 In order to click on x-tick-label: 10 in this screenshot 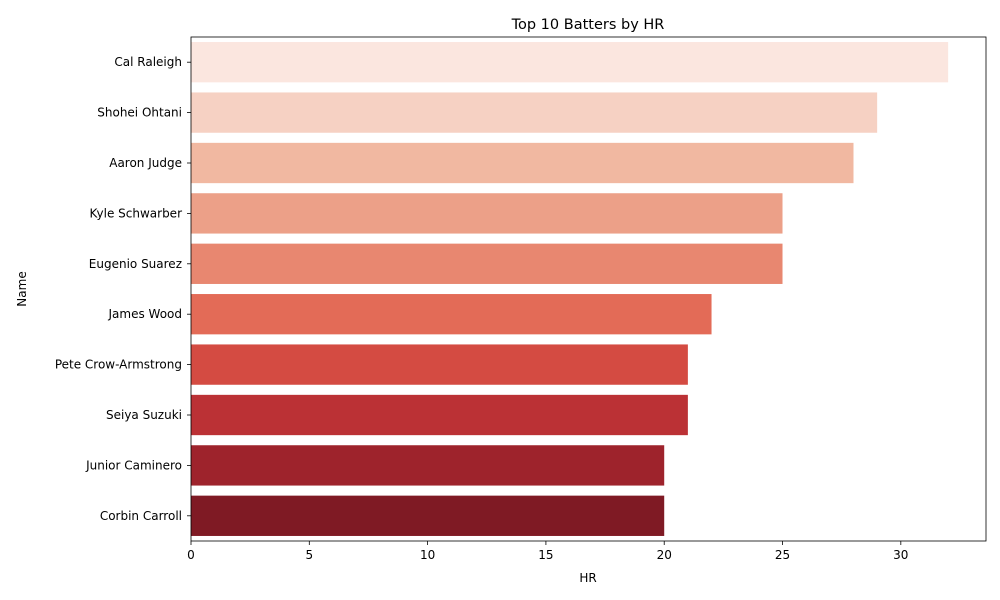, I will do `click(427, 555)`.